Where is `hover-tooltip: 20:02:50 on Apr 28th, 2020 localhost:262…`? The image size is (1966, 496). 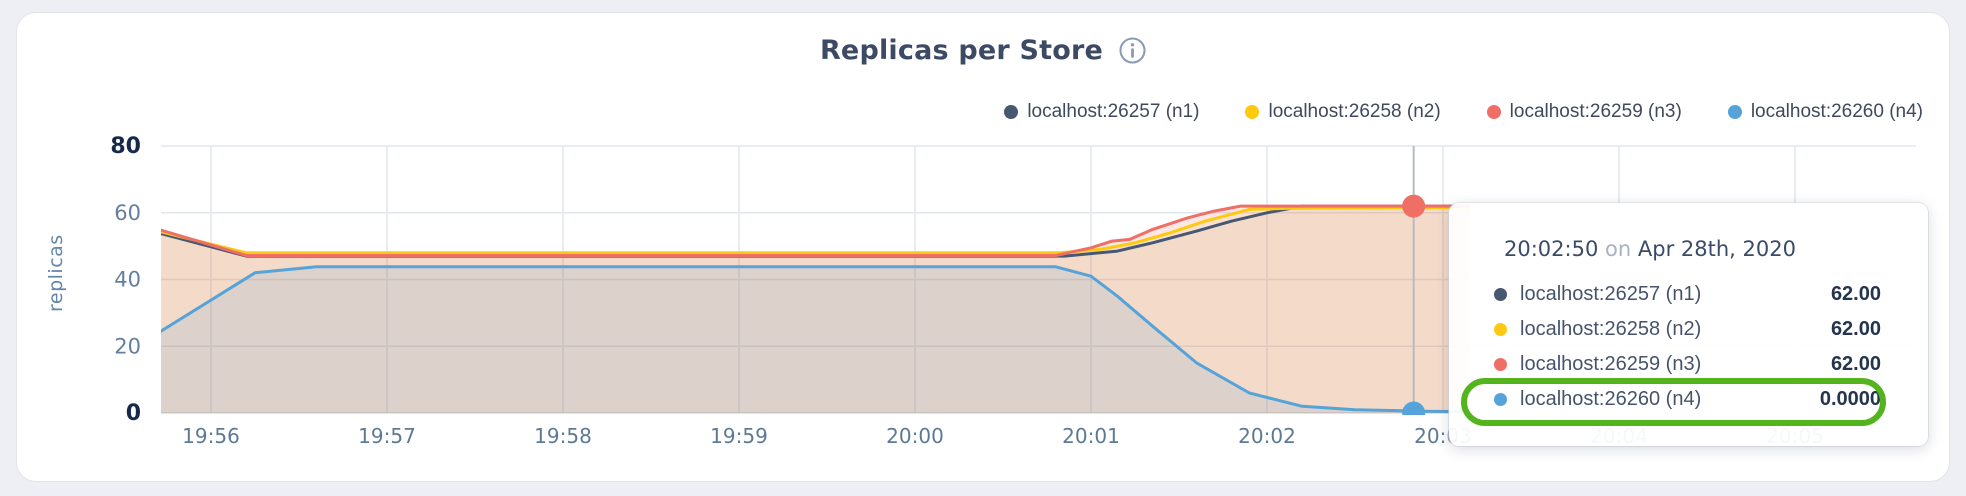 hover-tooltip: 20:02:50 on Apr 28th, 2020 localhost:262… is located at coordinates (1688, 324).